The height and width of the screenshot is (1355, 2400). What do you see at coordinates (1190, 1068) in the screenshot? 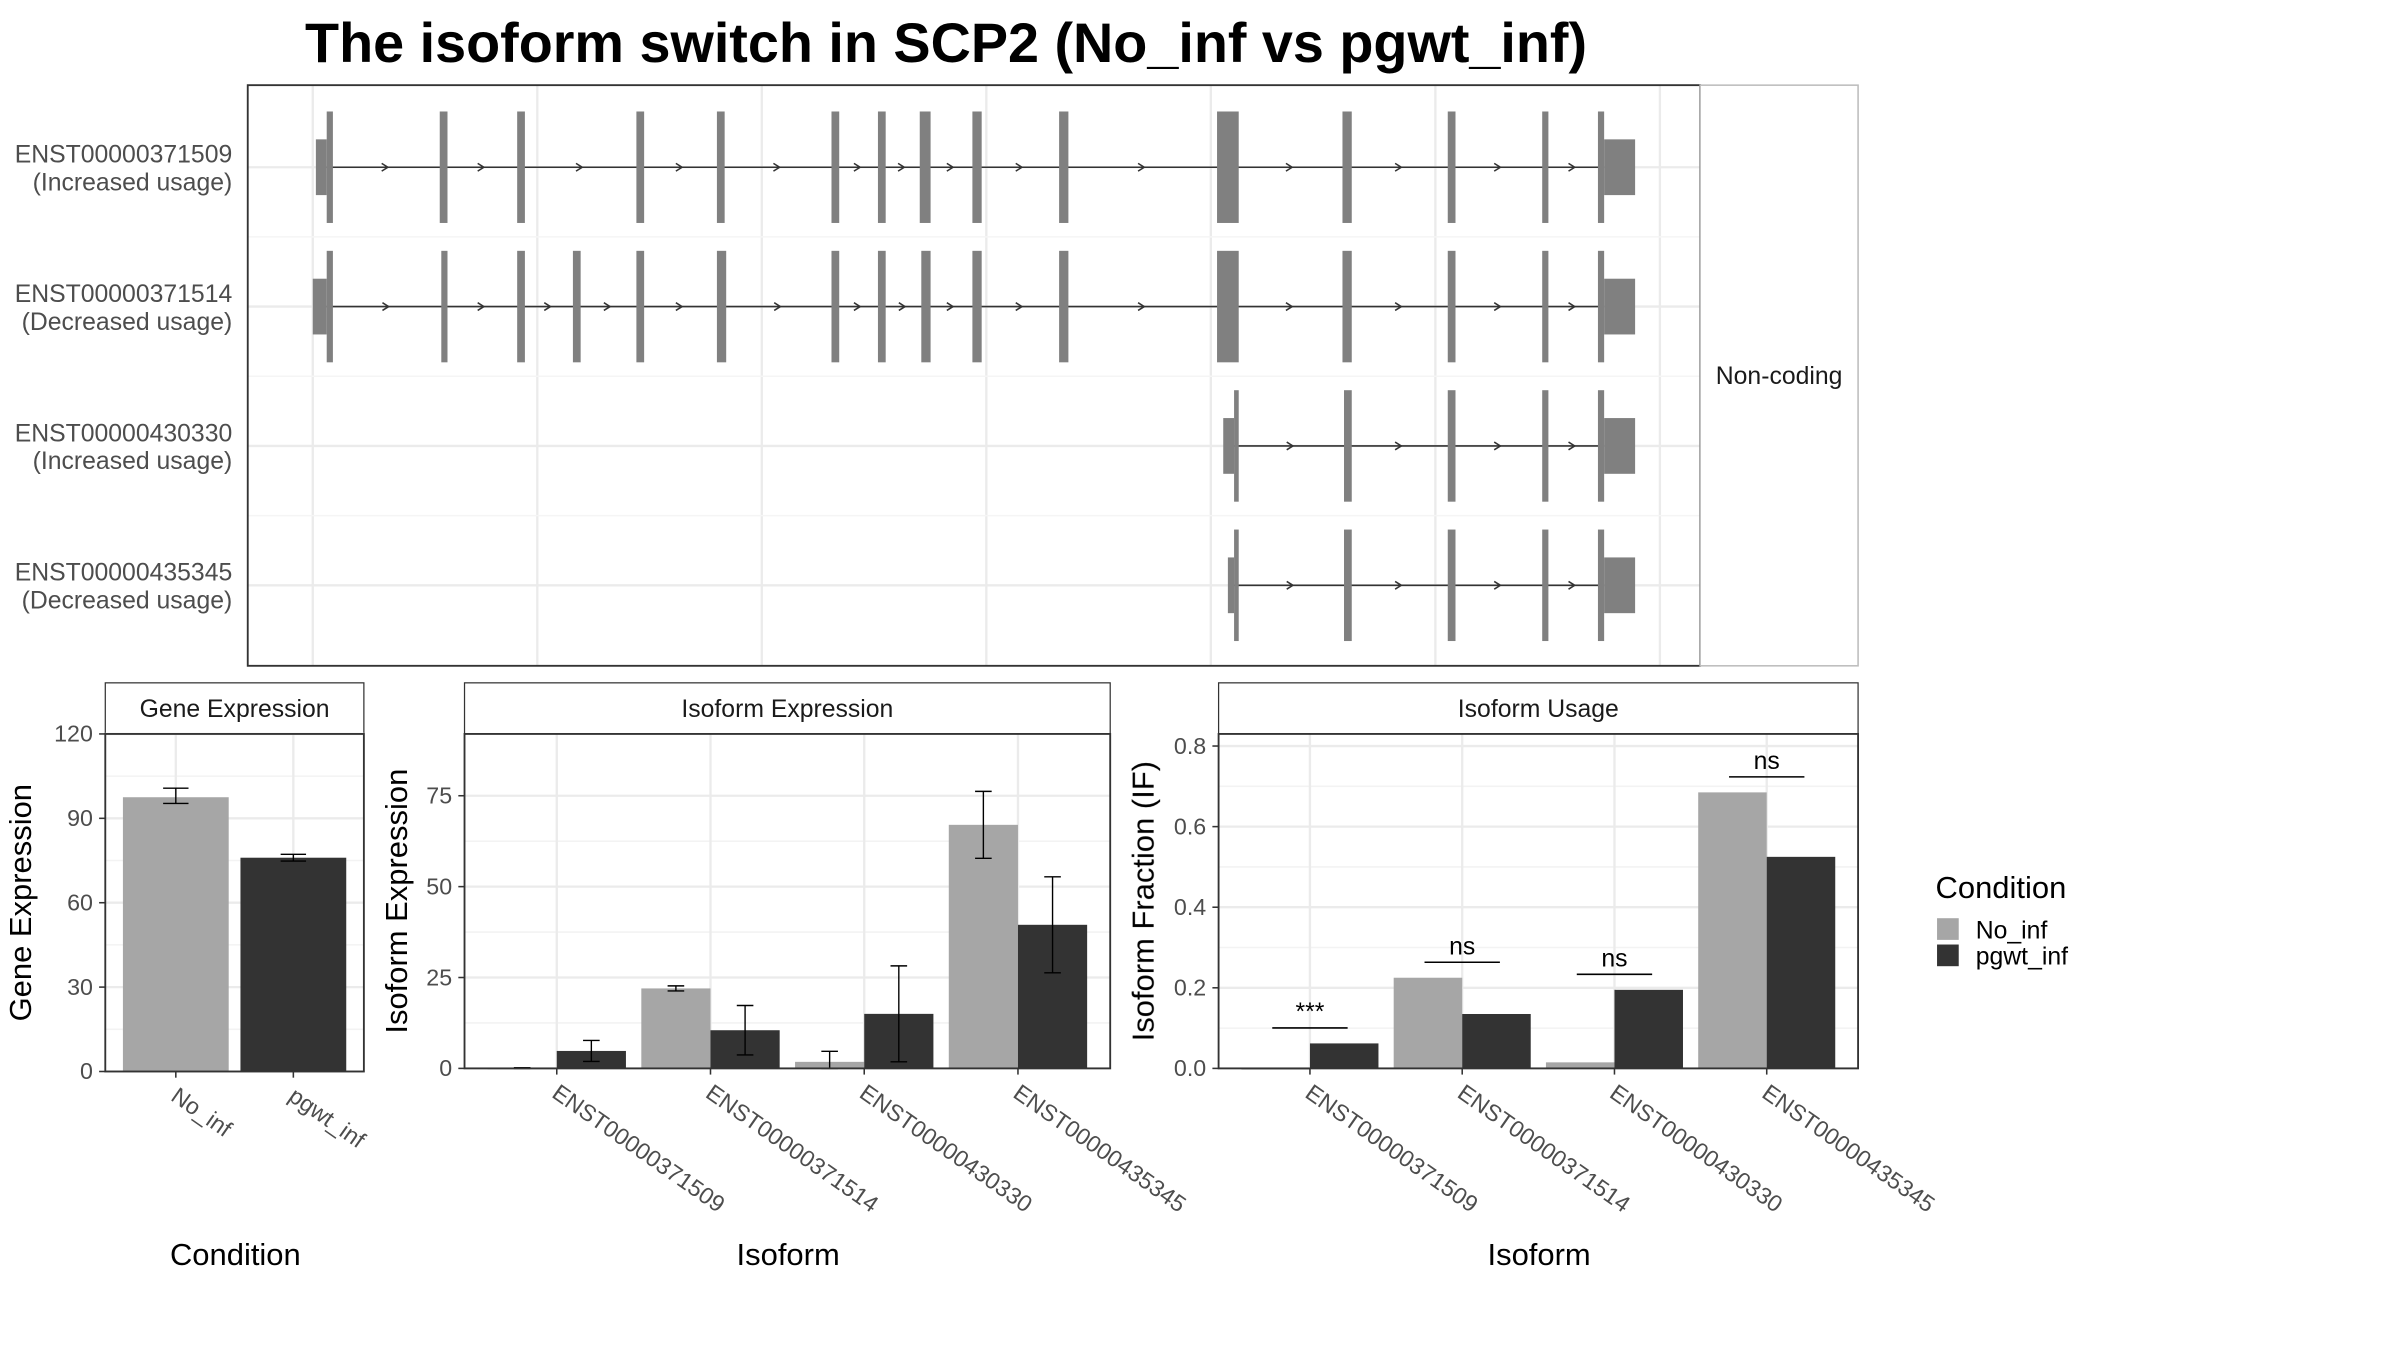
I see `y-tick-label: 0.0` at bounding box center [1190, 1068].